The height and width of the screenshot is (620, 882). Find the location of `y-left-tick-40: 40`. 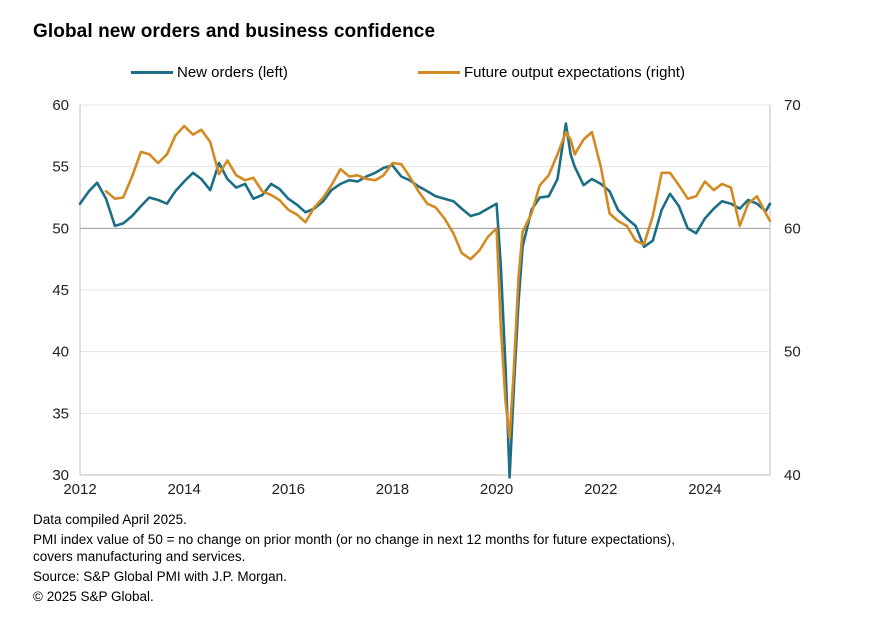

y-left-tick-40: 40 is located at coordinates (60, 352).